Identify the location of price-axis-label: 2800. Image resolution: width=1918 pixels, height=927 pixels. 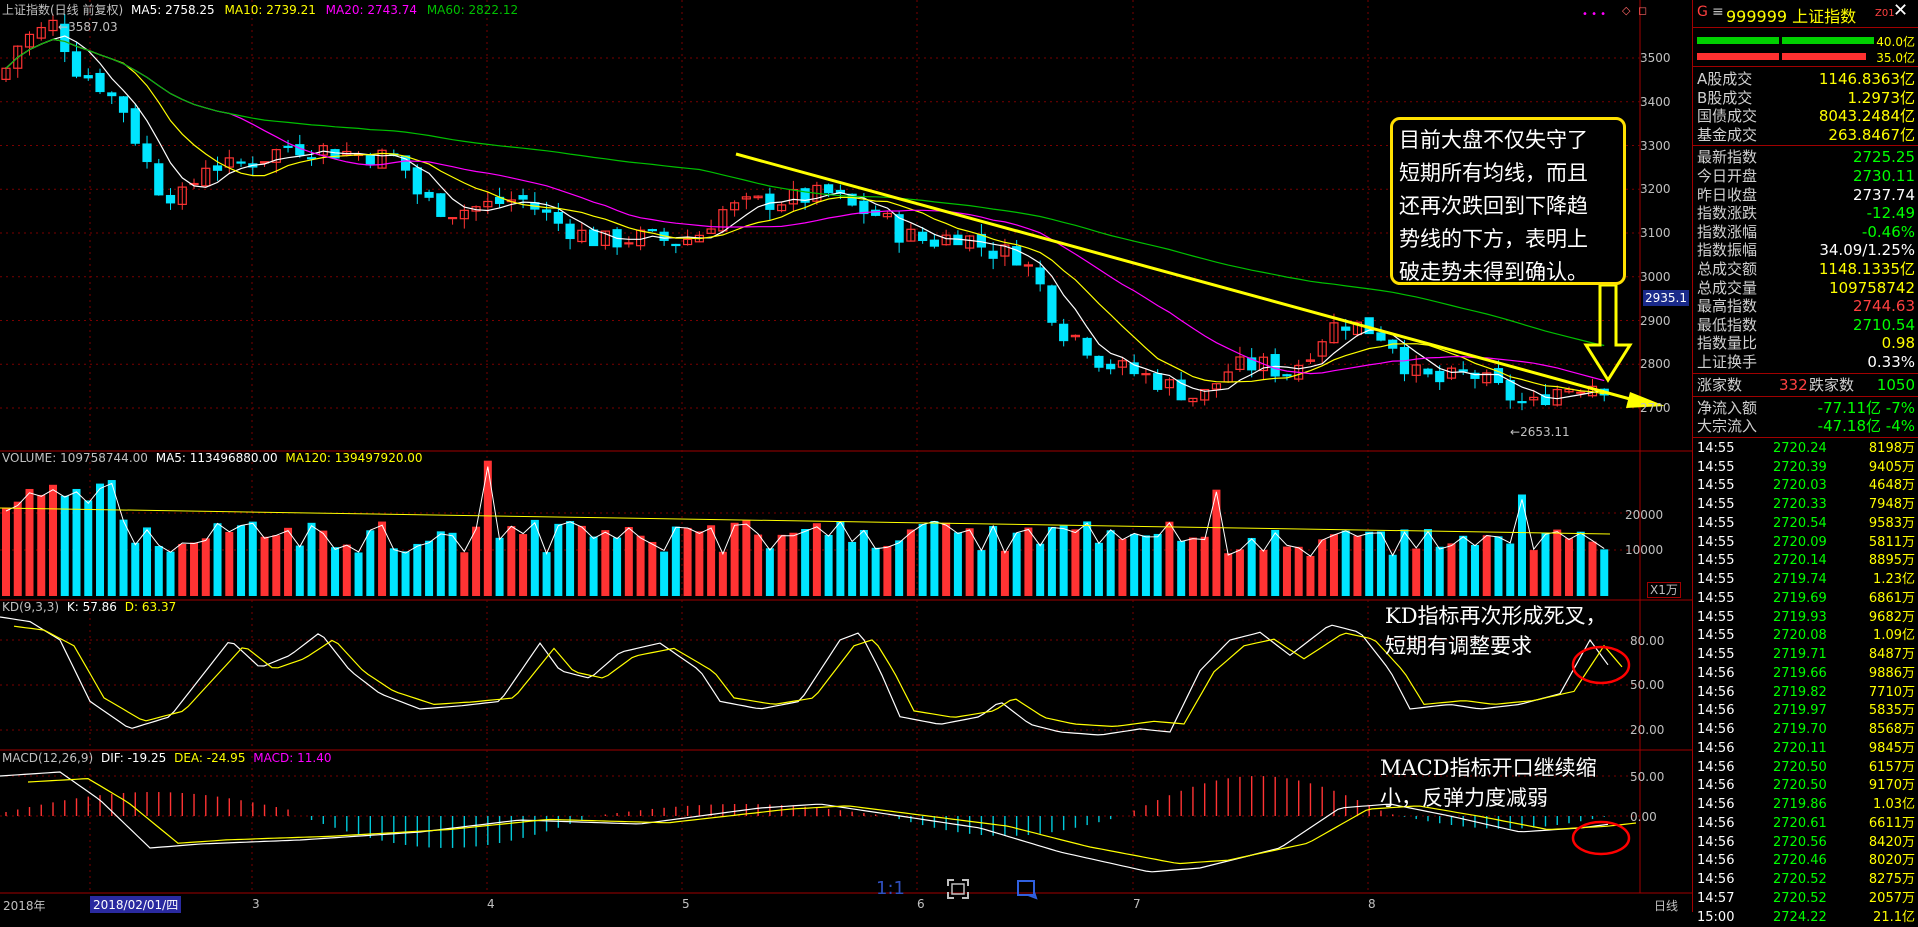
(1655, 364).